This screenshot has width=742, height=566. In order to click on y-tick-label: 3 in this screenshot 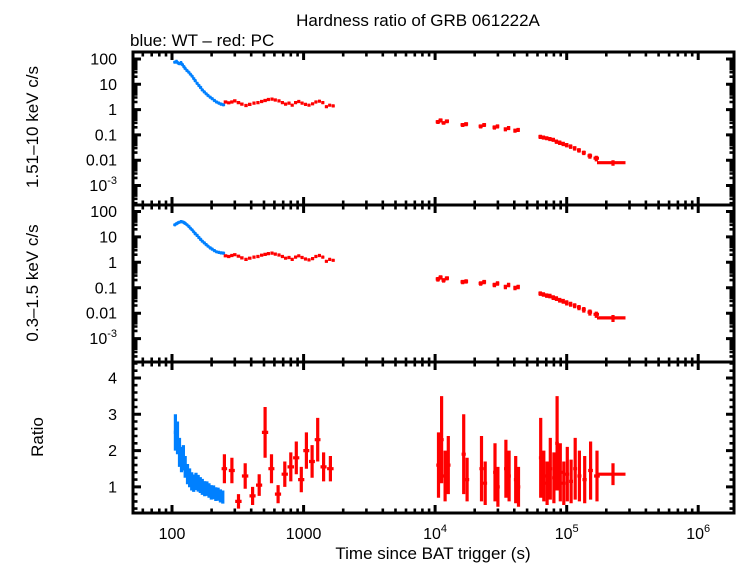, I will do `click(112, 415)`.